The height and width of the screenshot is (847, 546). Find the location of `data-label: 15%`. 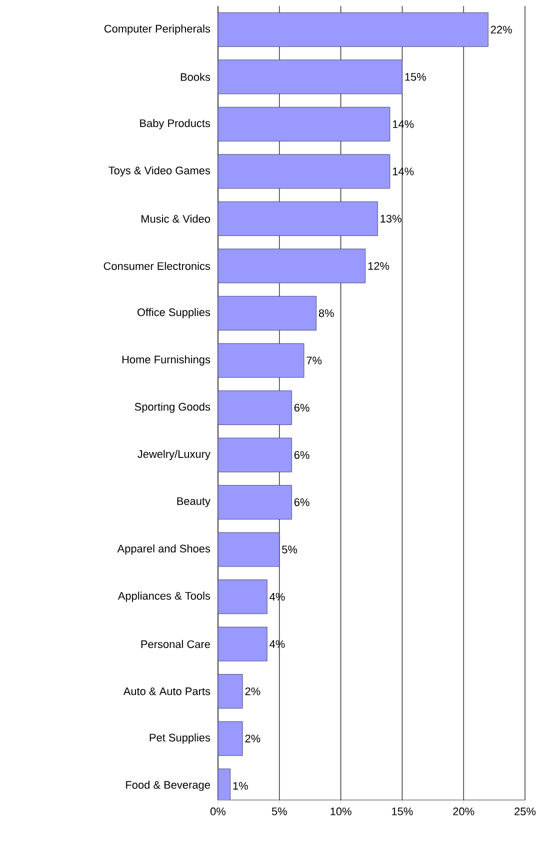

data-label: 15% is located at coordinates (415, 77).